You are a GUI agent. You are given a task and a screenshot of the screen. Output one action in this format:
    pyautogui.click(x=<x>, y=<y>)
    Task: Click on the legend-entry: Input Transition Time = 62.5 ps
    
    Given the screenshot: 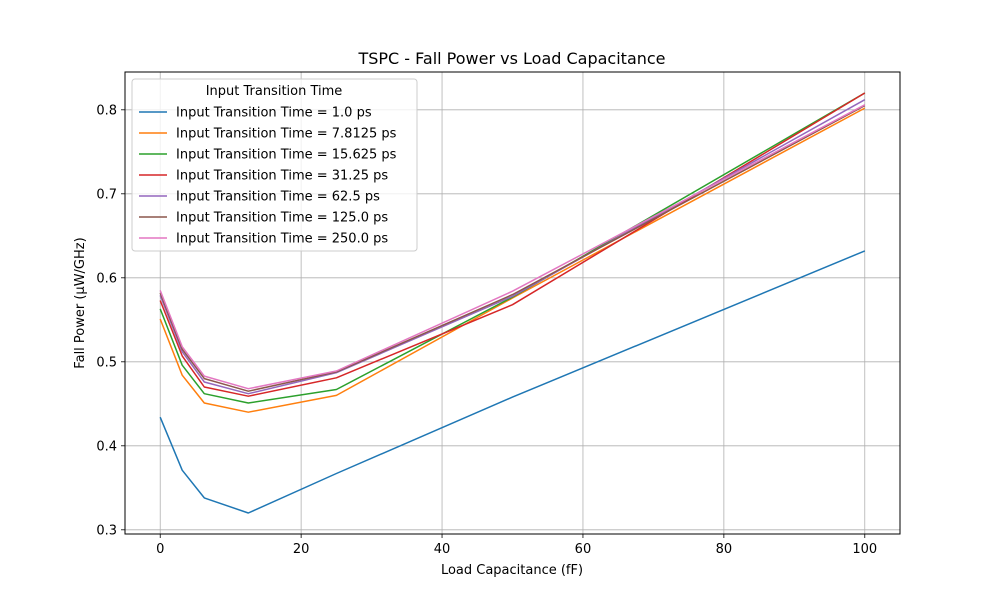 What is the action you would take?
    pyautogui.click(x=278, y=197)
    